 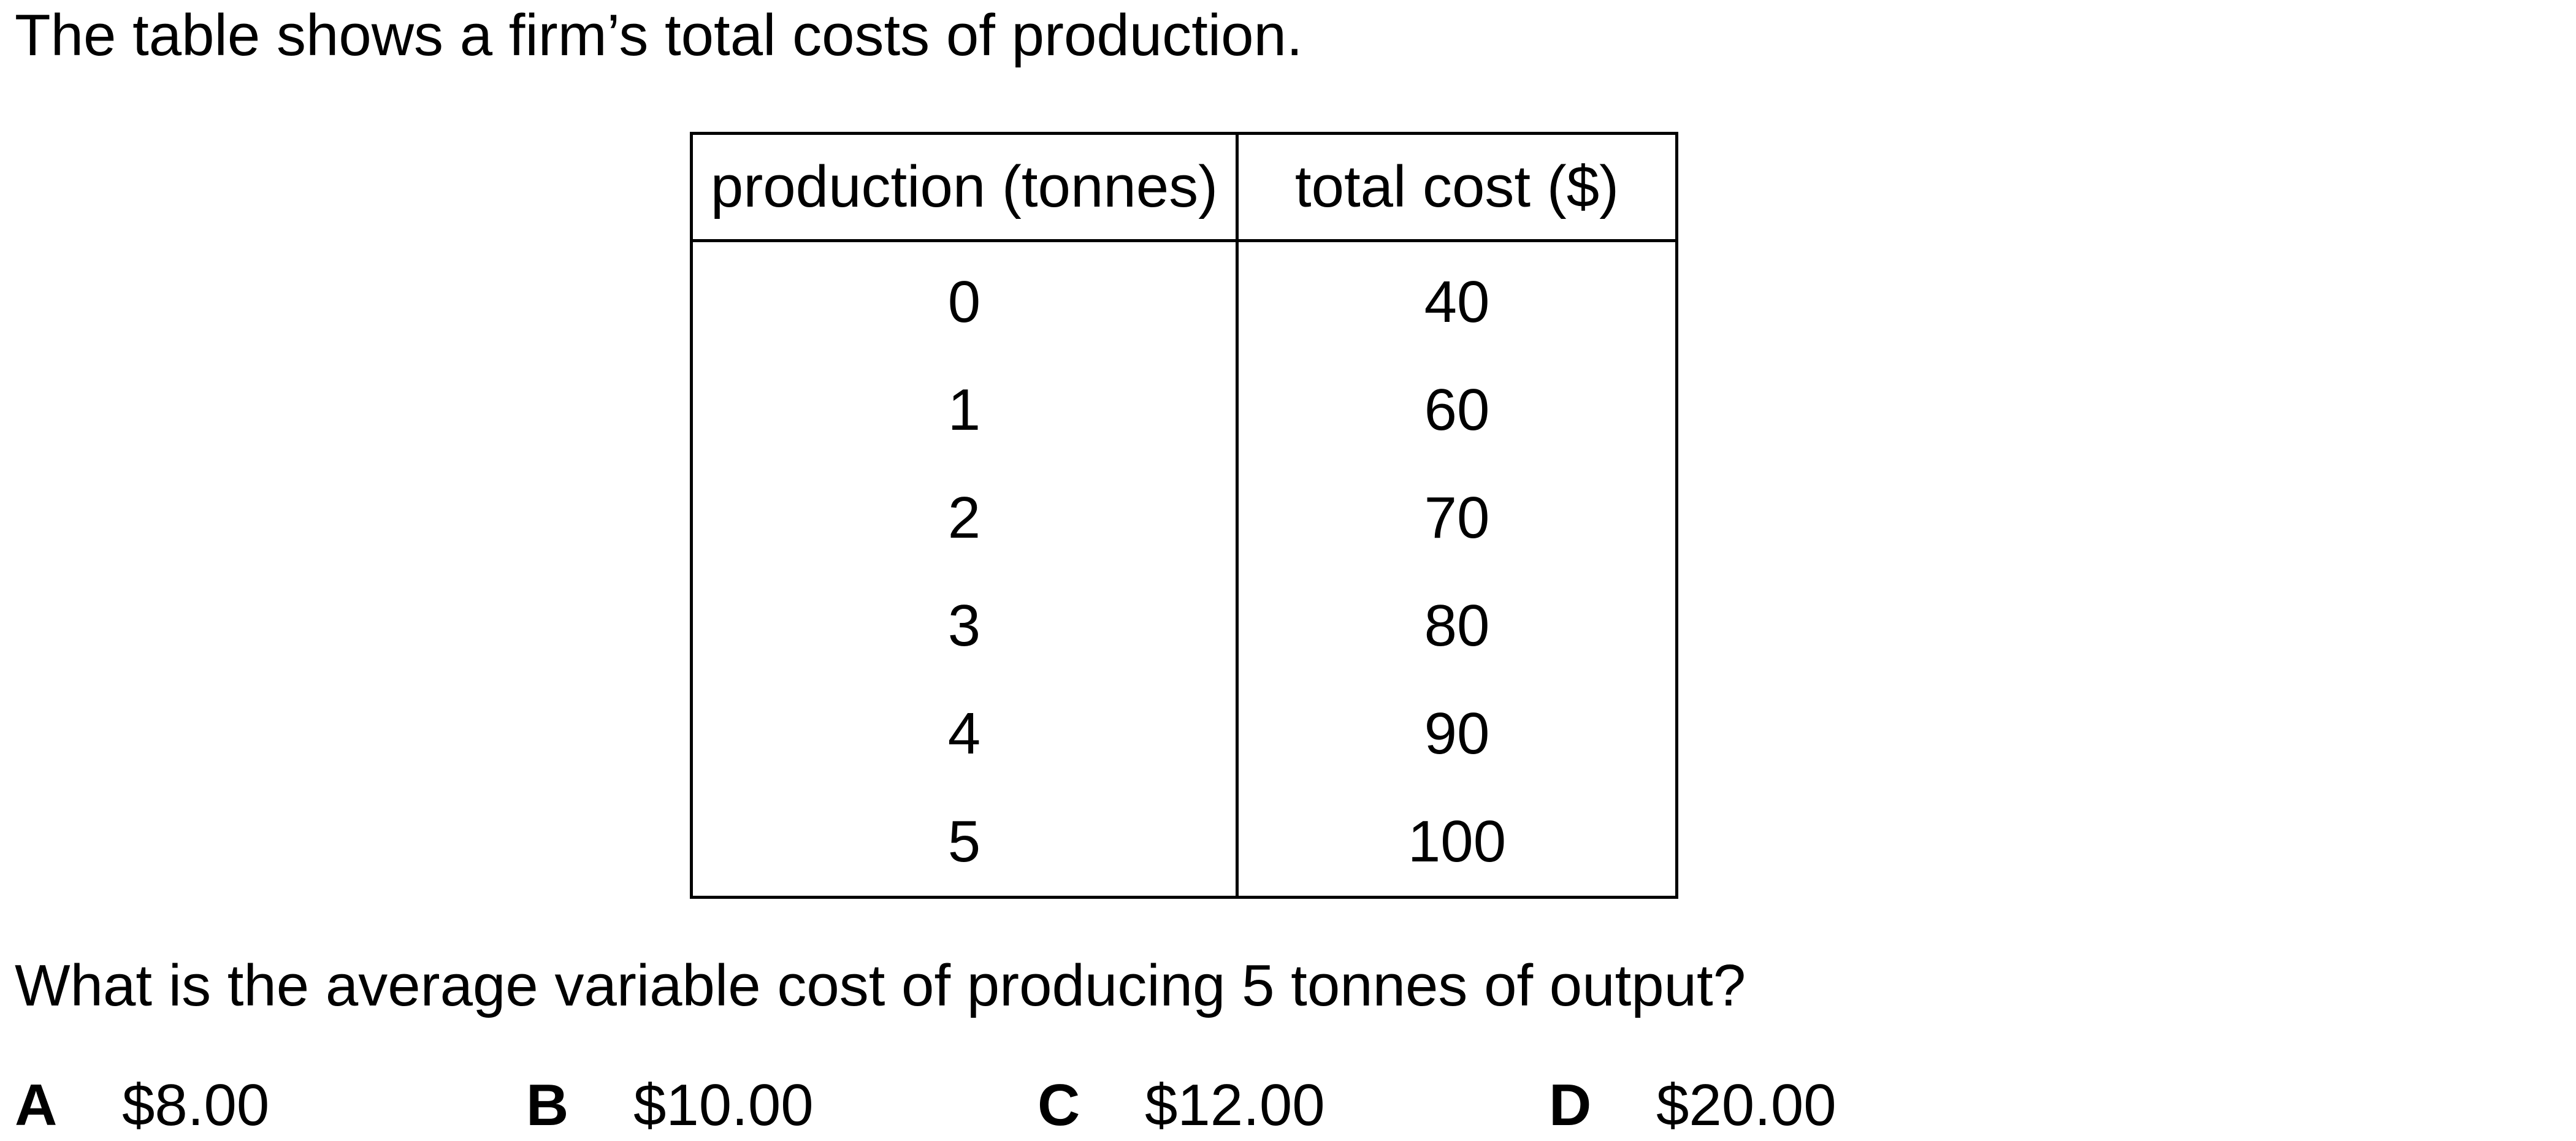 What do you see at coordinates (1235, 1105) in the screenshot?
I see `option-value: $12.00` at bounding box center [1235, 1105].